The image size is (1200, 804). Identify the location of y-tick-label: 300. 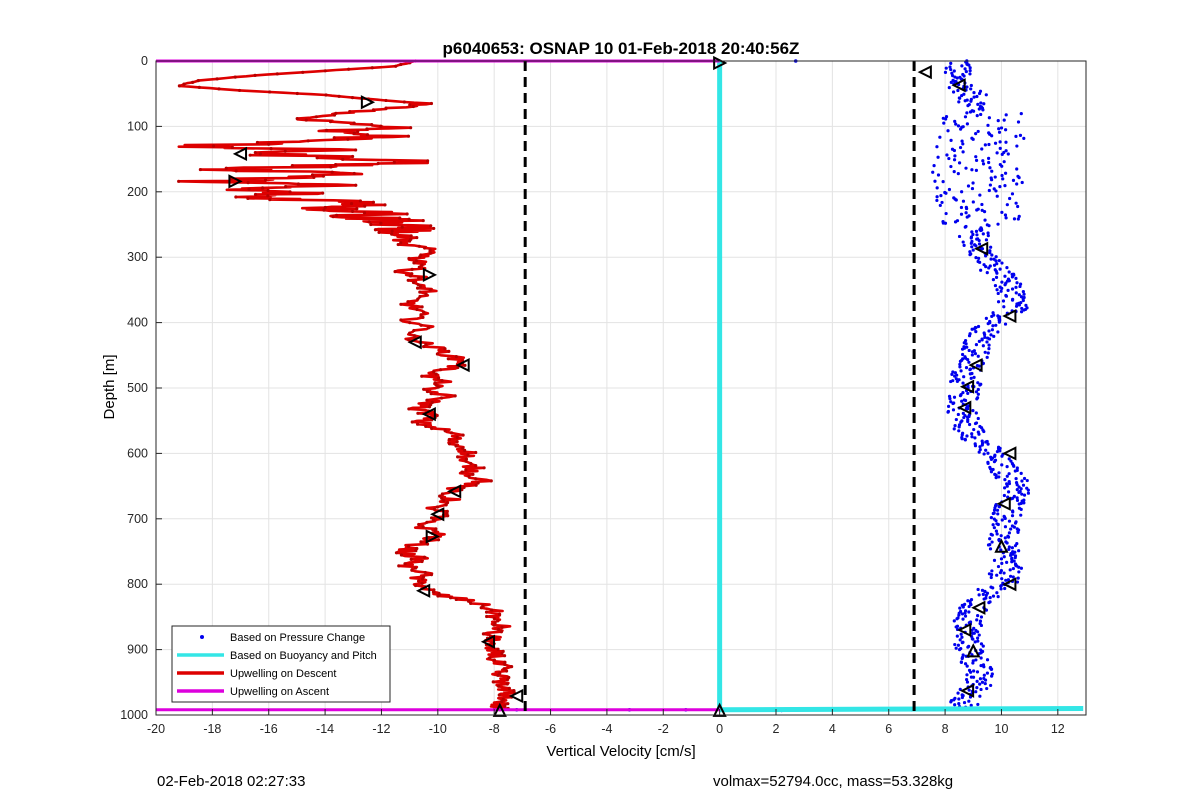
(137, 257).